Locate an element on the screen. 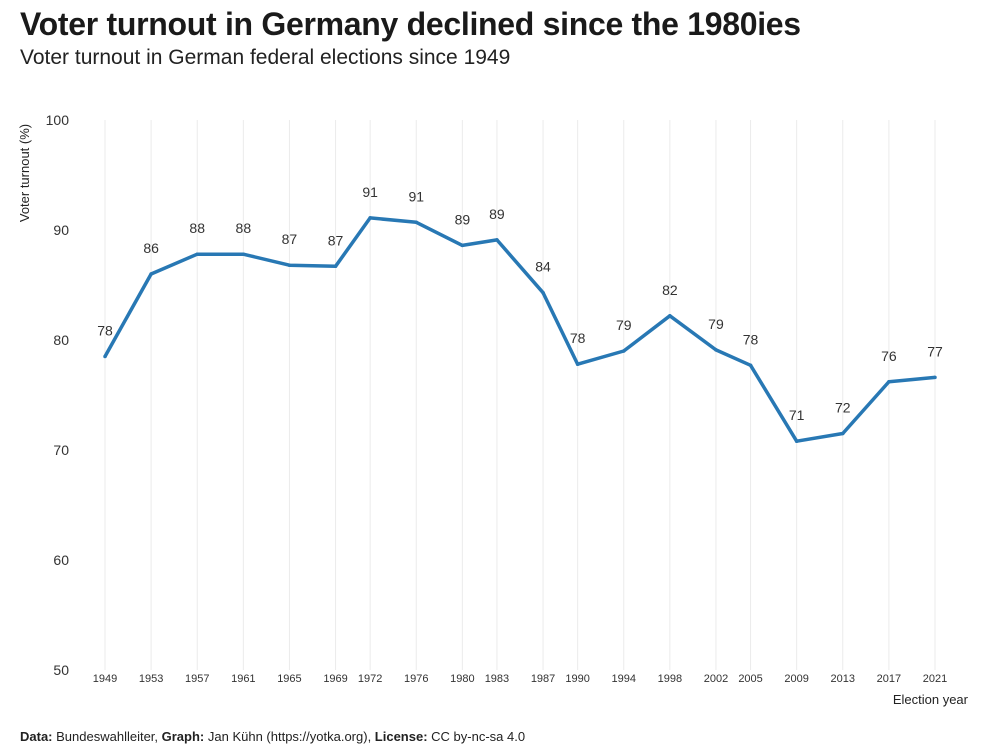 This screenshot has height=750, width=1000. data-label-1983: 89 is located at coordinates (497, 214).